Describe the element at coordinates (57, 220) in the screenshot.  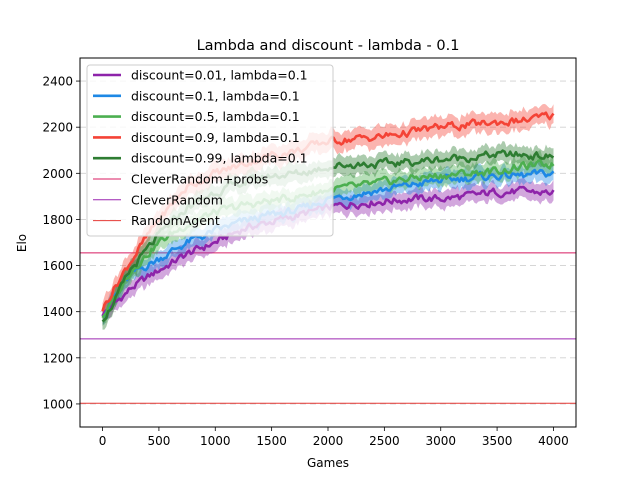
I see `y-tick-label: 1800` at that location.